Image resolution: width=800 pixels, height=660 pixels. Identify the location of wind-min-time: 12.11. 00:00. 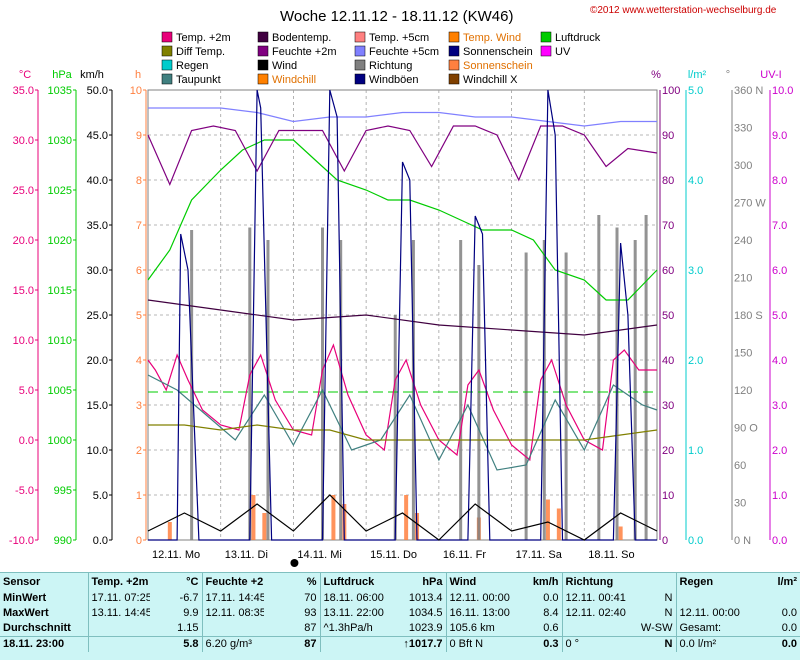
(480, 598).